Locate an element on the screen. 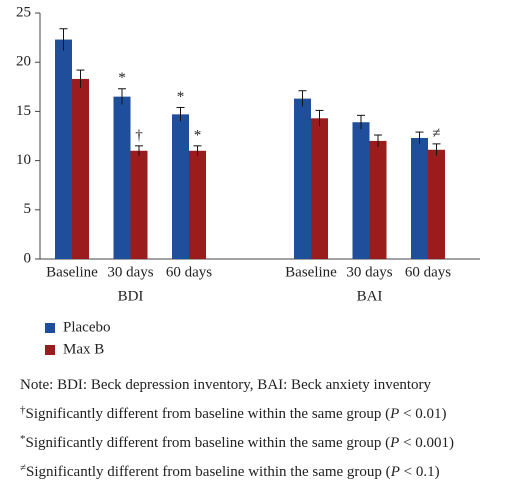 The image size is (514, 499). y-tick-label: 10 is located at coordinates (23, 160).